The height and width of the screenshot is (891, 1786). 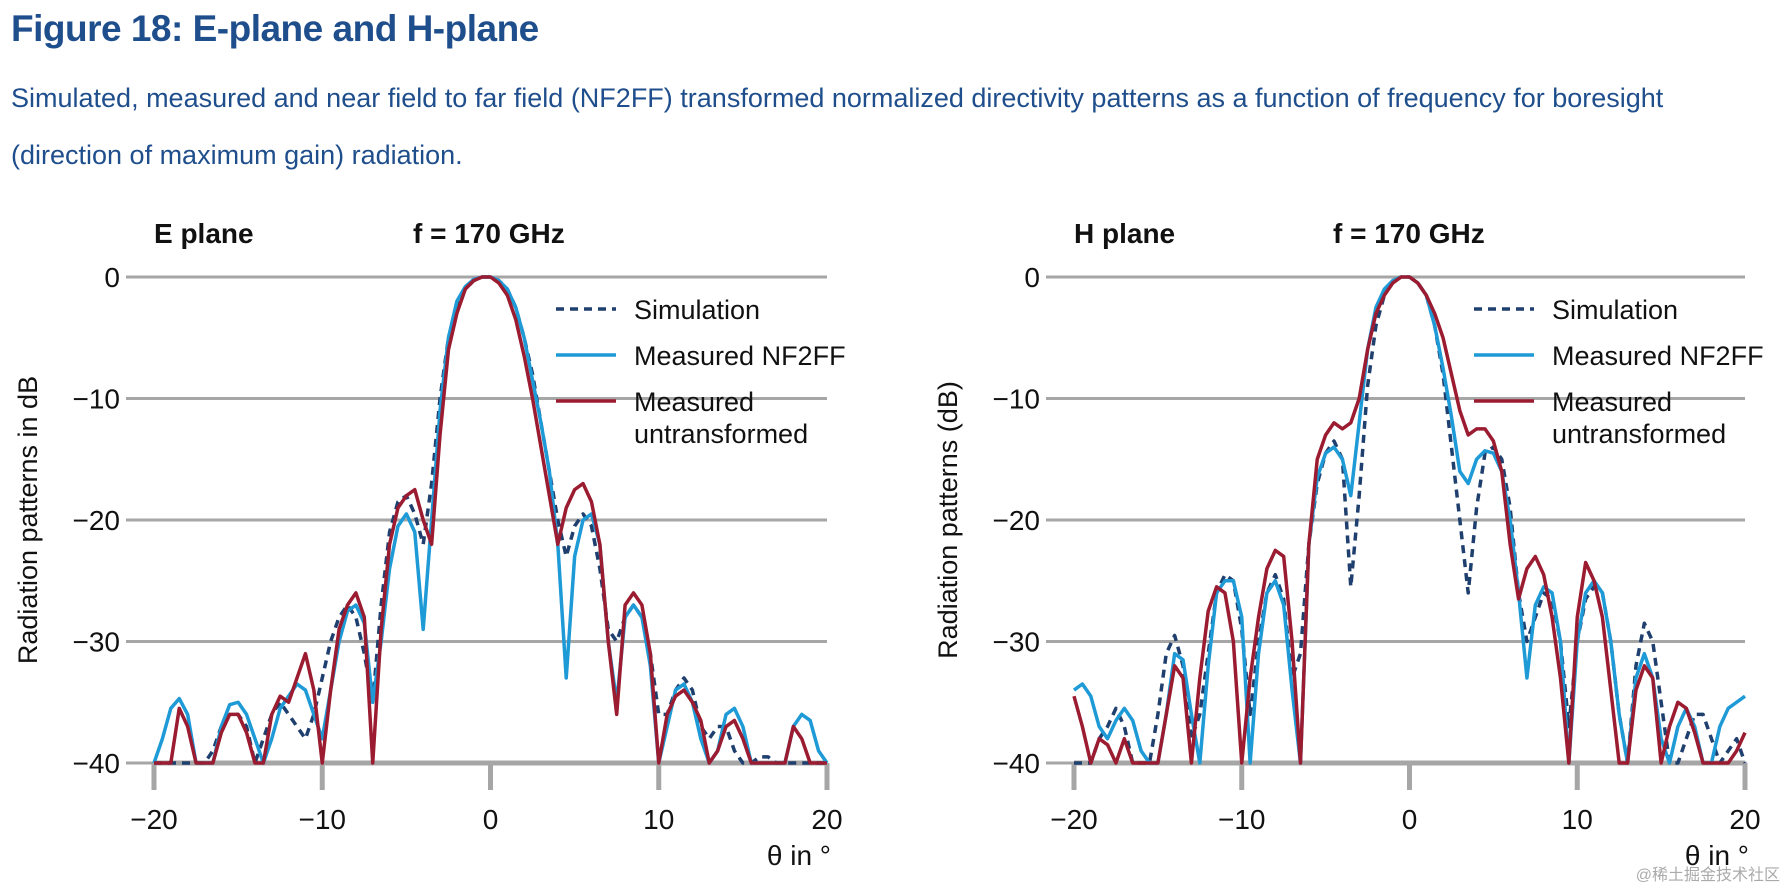 I want to click on chart-title: H plane, so click(x=1124, y=233).